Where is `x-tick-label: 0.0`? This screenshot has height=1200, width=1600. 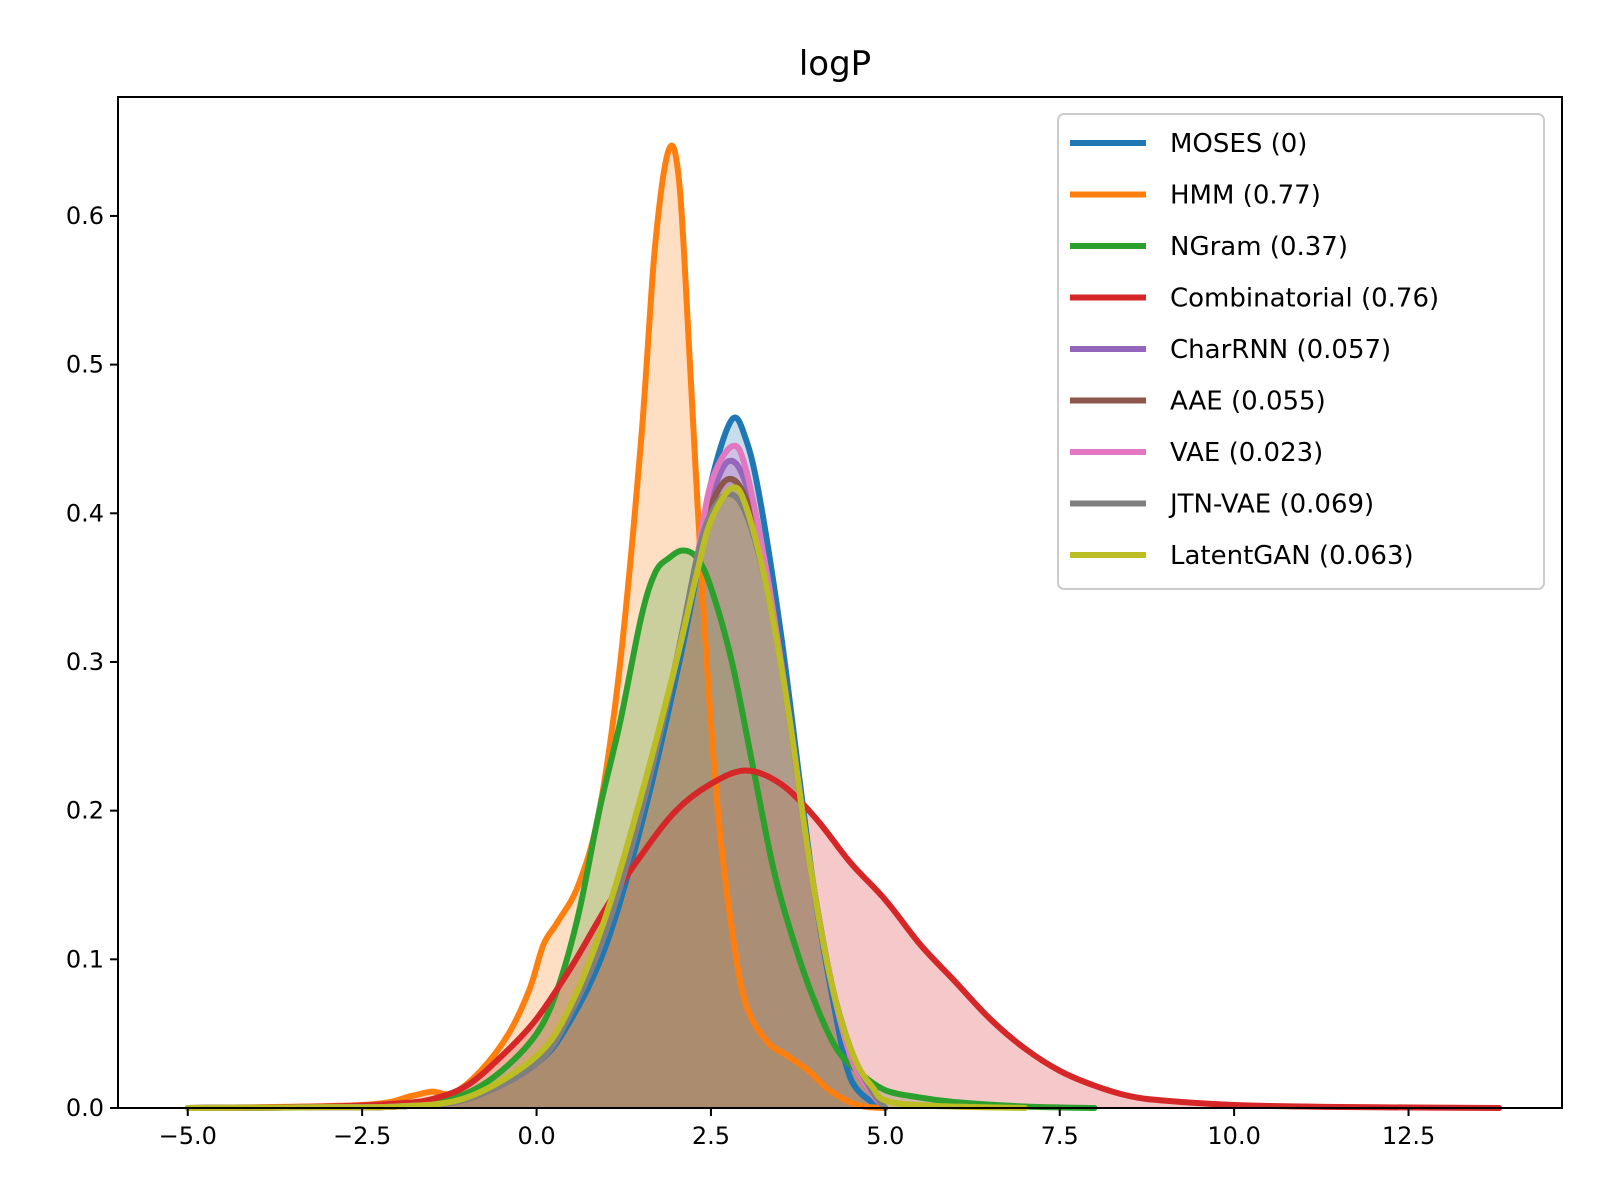
x-tick-label: 0.0 is located at coordinates (536, 1136).